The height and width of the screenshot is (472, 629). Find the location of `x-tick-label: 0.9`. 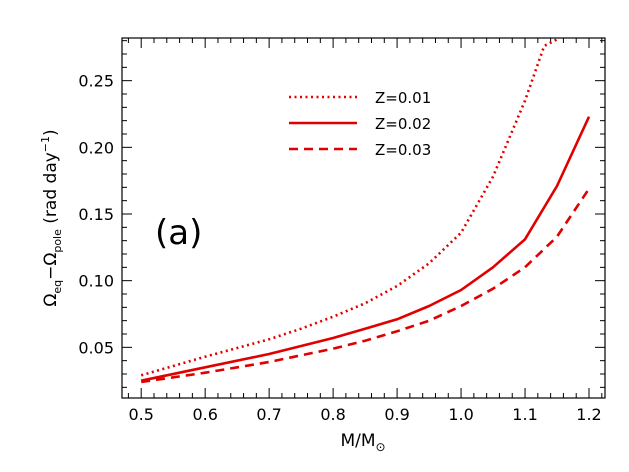

x-tick-label: 0.9 is located at coordinates (396, 414).